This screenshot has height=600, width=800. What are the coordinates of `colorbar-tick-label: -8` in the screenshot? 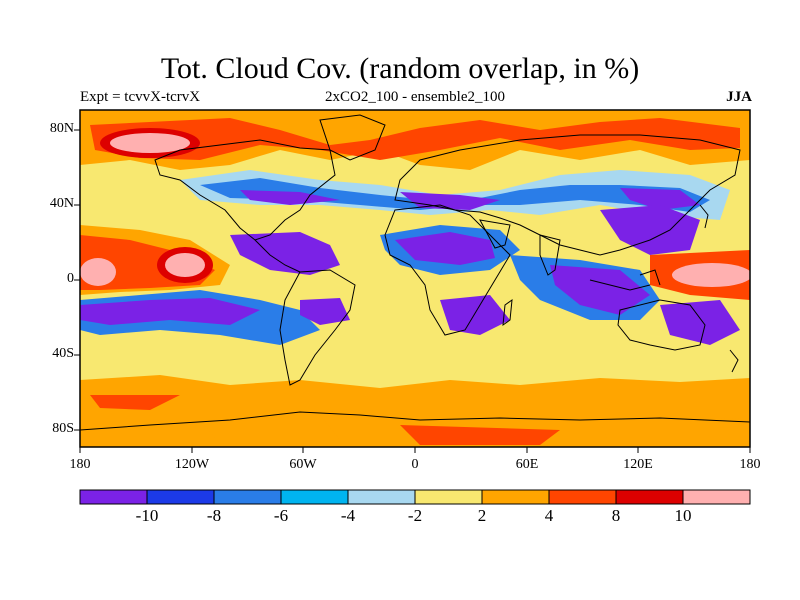 It's located at (214, 515).